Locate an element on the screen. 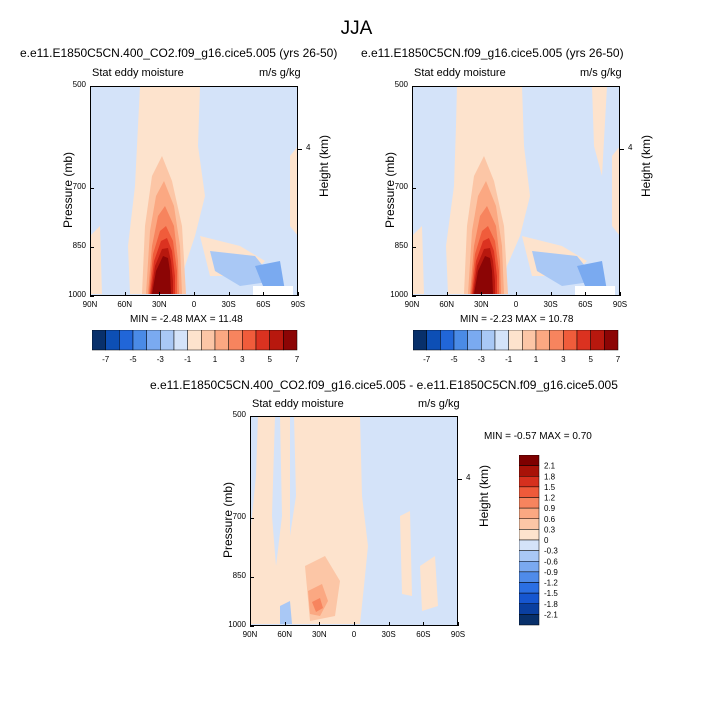 This screenshot has height=714, width=713. colorbar-panel-1: -7 -5 -3 -1 1 3 5 7 is located at coordinates (196, 347).